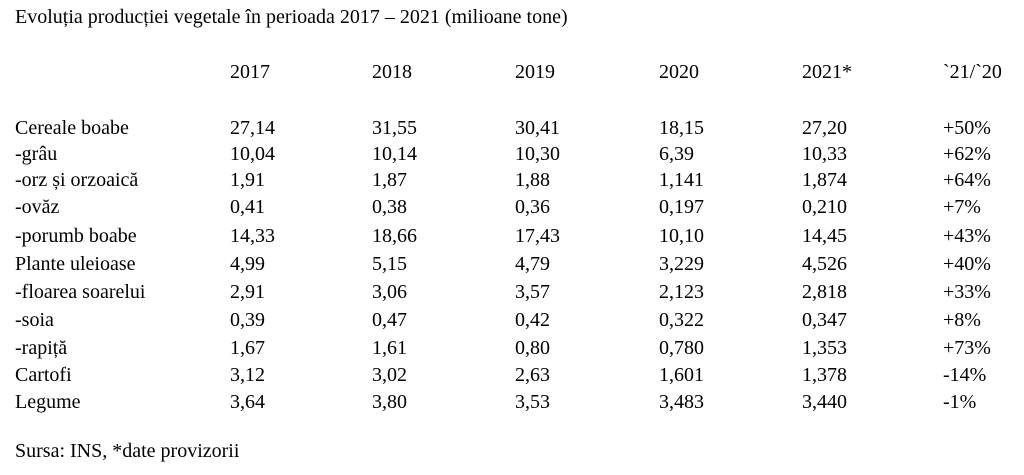  Describe the element at coordinates (967, 128) in the screenshot. I see `table-cell: +50%` at that location.